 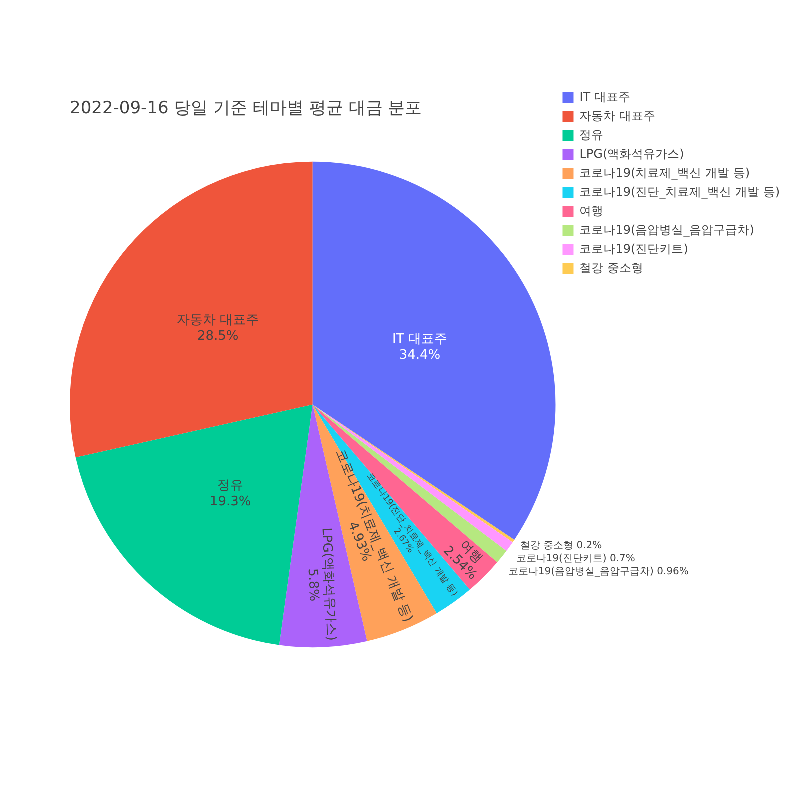 What do you see at coordinates (618, 116) in the screenshot?
I see `legend-label: 자동차 대표주` at bounding box center [618, 116].